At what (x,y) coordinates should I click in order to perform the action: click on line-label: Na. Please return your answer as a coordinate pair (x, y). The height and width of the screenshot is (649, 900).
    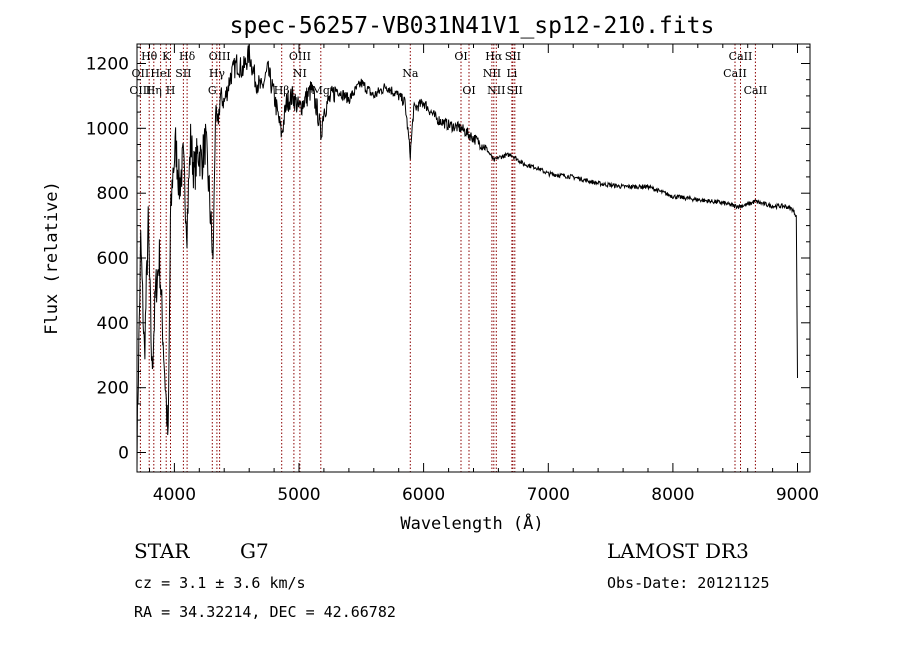
    Looking at the image, I should click on (410, 73).